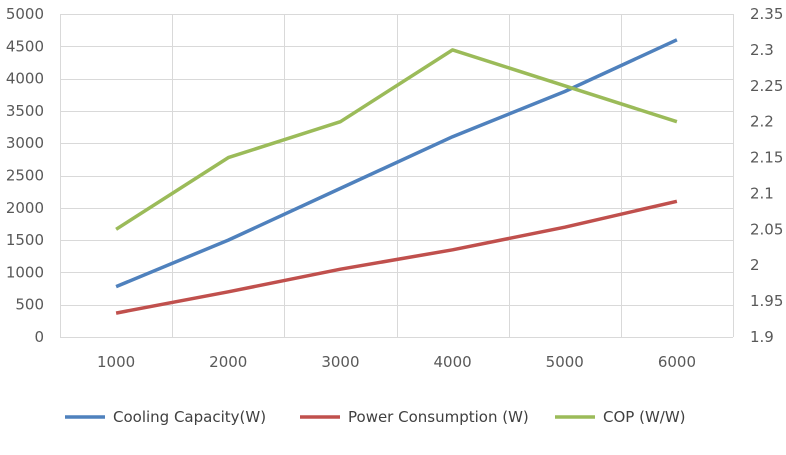  Describe the element at coordinates (25, 208) in the screenshot. I see `y-tick-label: 2000` at that location.